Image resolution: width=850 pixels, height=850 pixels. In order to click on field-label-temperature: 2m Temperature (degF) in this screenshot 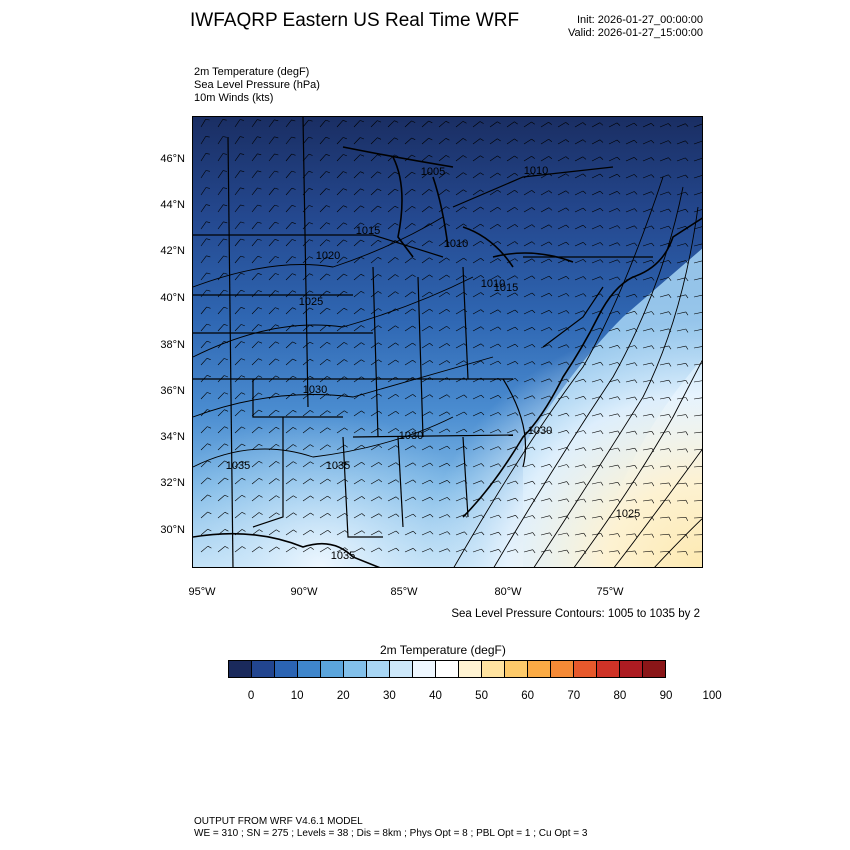, I will do `click(252, 72)`.